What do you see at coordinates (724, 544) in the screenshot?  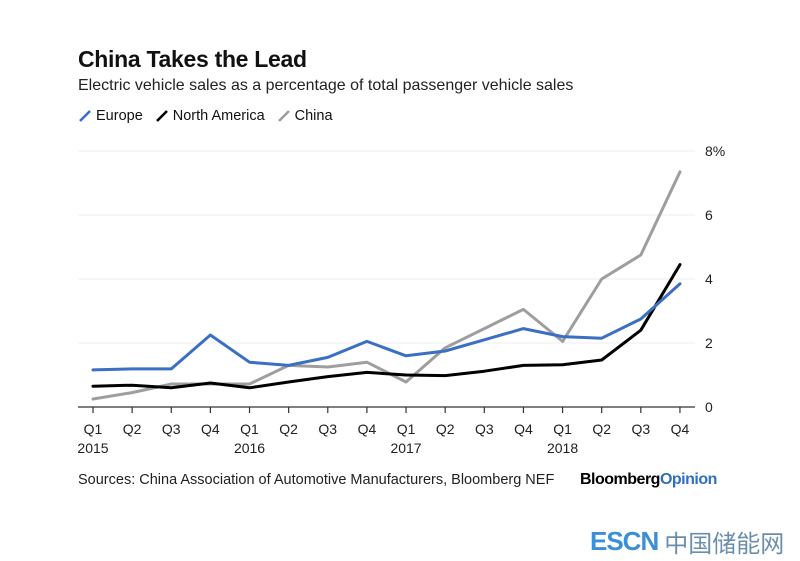 I see `watermark-chinese: 中国储能网` at bounding box center [724, 544].